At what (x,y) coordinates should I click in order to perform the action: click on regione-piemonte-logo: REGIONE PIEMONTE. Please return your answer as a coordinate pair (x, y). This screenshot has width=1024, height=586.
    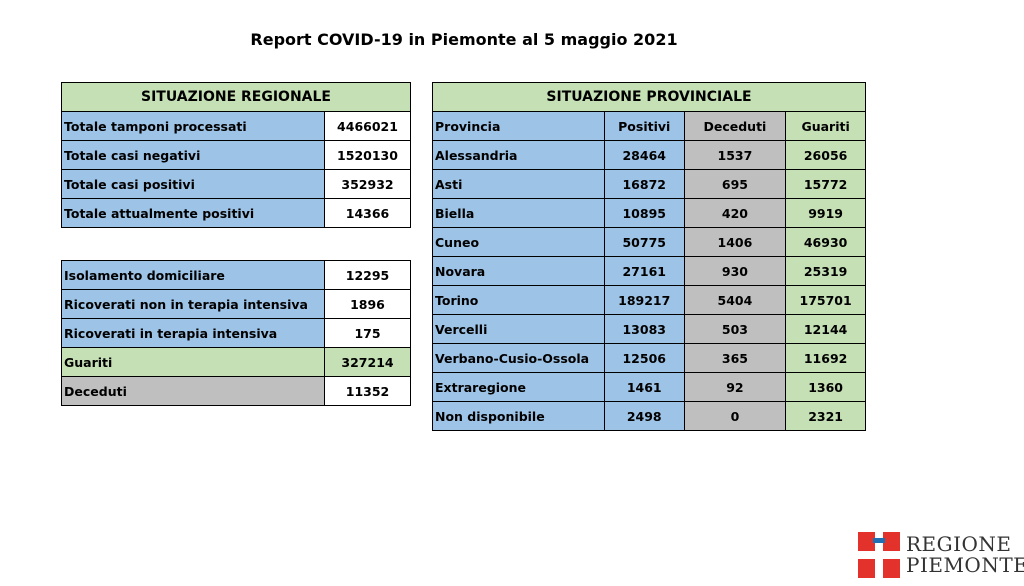
    Looking at the image, I should click on (941, 555).